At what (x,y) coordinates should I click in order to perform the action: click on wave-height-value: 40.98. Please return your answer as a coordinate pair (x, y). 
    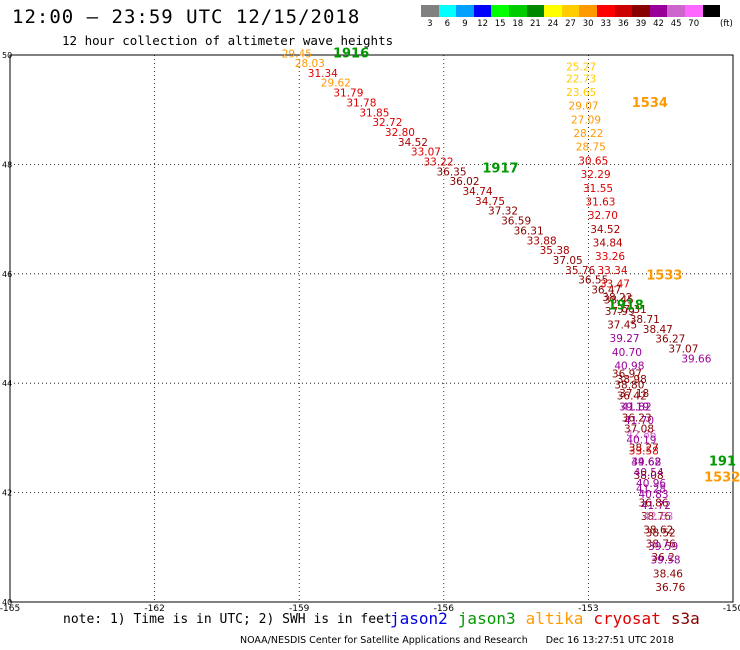
    Looking at the image, I should click on (629, 367).